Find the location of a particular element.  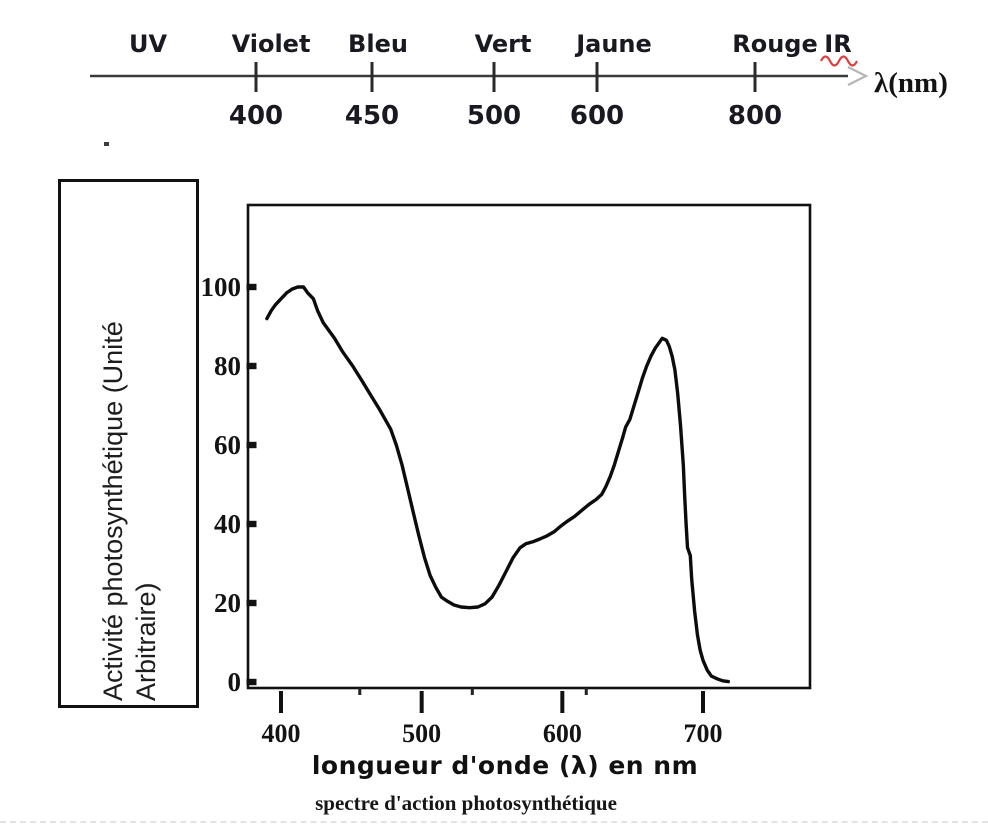

band-label-uv: UV is located at coordinates (148, 44).